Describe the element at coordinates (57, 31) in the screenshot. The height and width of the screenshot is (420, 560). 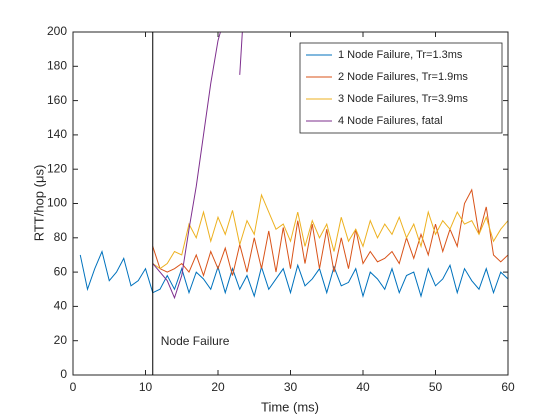
I see `y-tick-label: 200` at that location.